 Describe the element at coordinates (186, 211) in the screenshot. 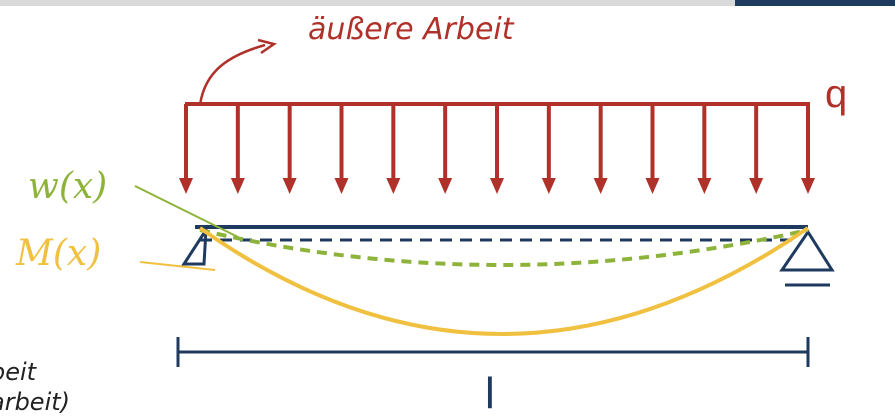

I see `deflection-leader` at that location.